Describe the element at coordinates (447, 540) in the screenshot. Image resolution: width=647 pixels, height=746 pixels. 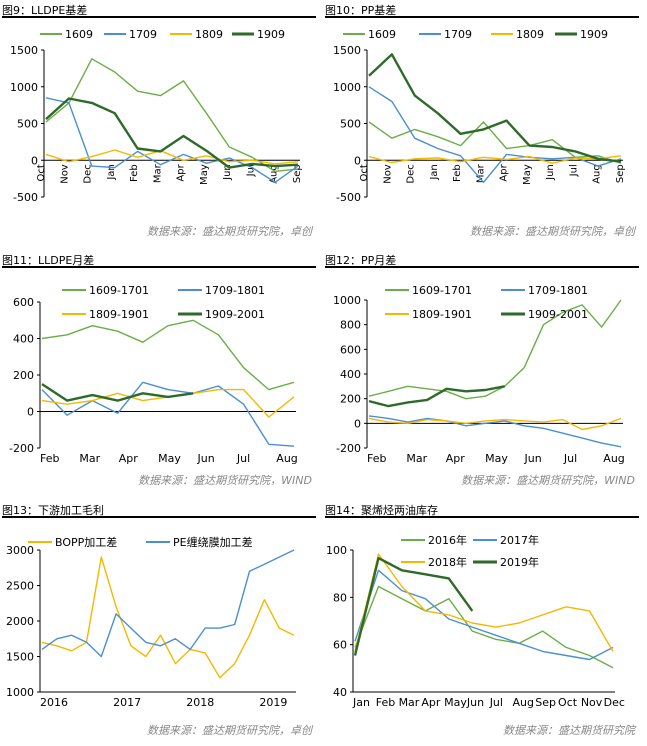
I see `legend-label: 2016年` at that location.